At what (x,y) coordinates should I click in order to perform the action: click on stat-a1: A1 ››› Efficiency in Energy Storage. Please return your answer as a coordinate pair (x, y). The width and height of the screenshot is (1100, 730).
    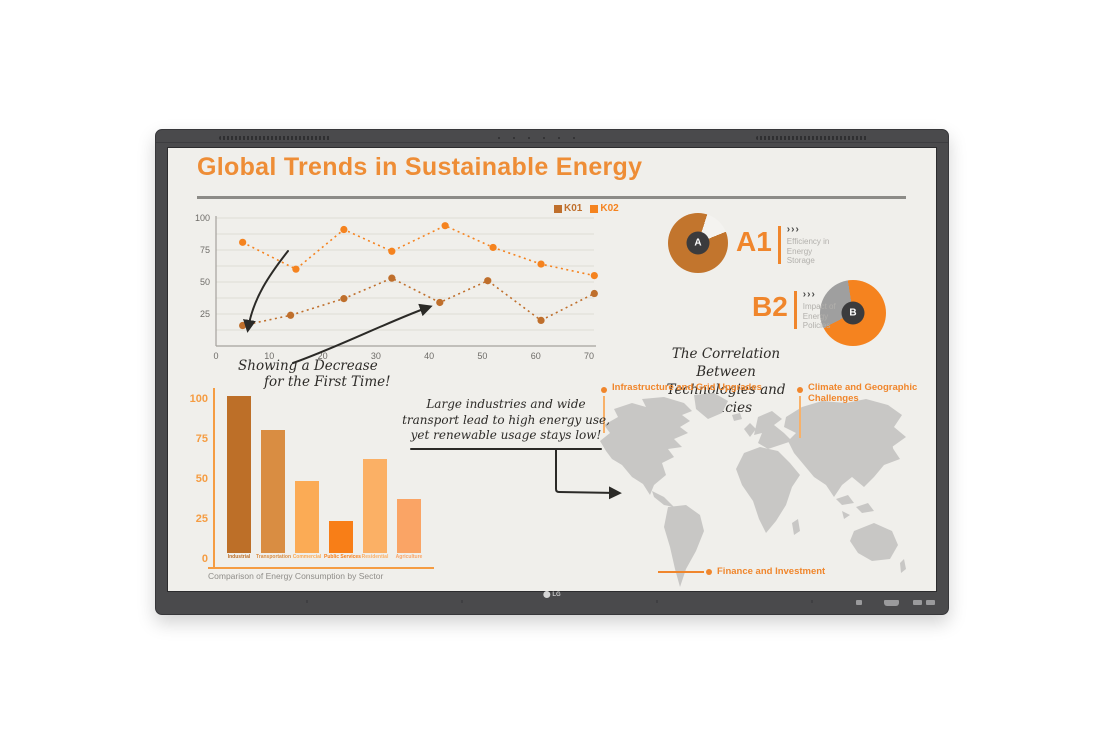
    Looking at the image, I should click on (782, 245).